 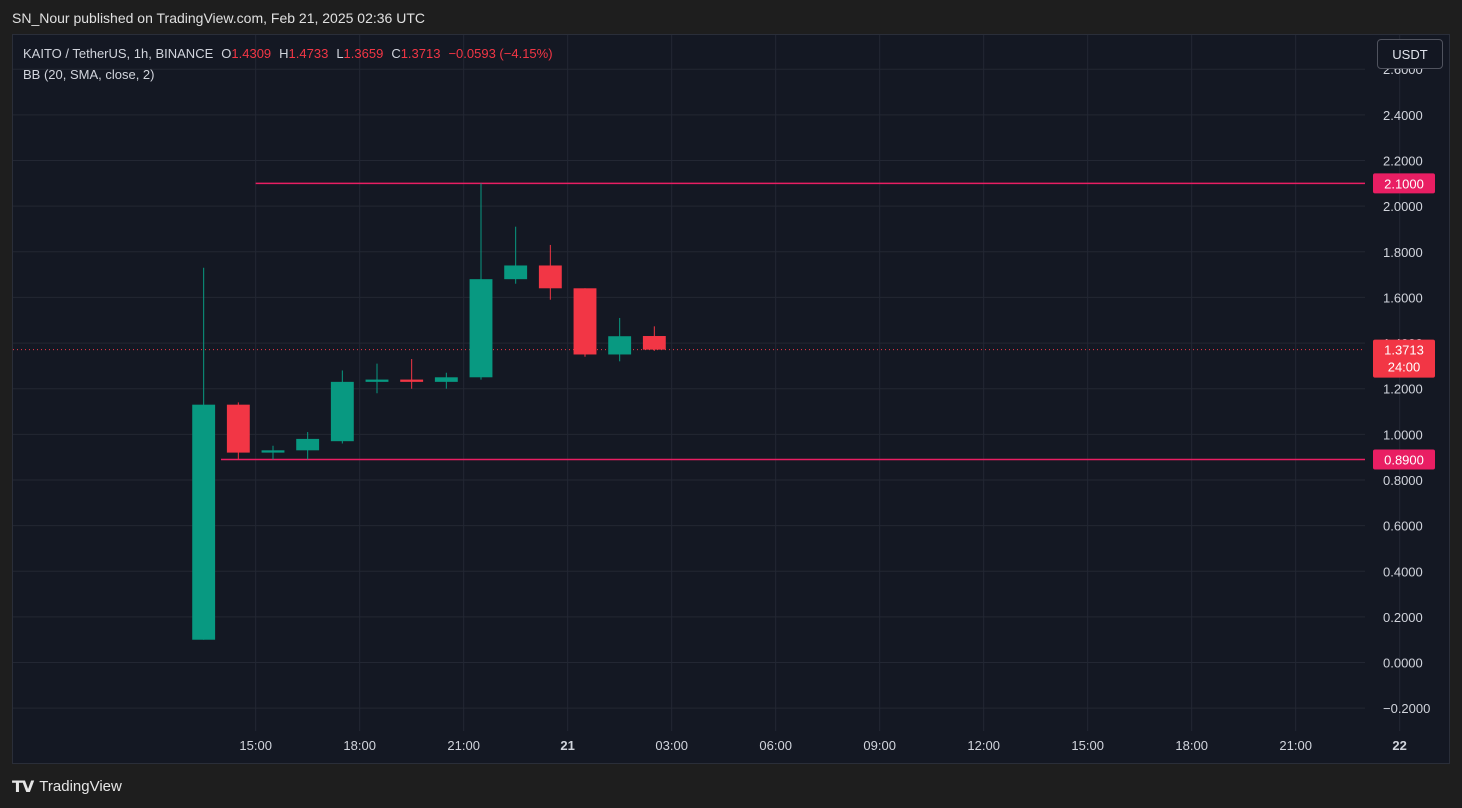 What do you see at coordinates (1399, 745) in the screenshot?
I see `x-tick-label: 22` at bounding box center [1399, 745].